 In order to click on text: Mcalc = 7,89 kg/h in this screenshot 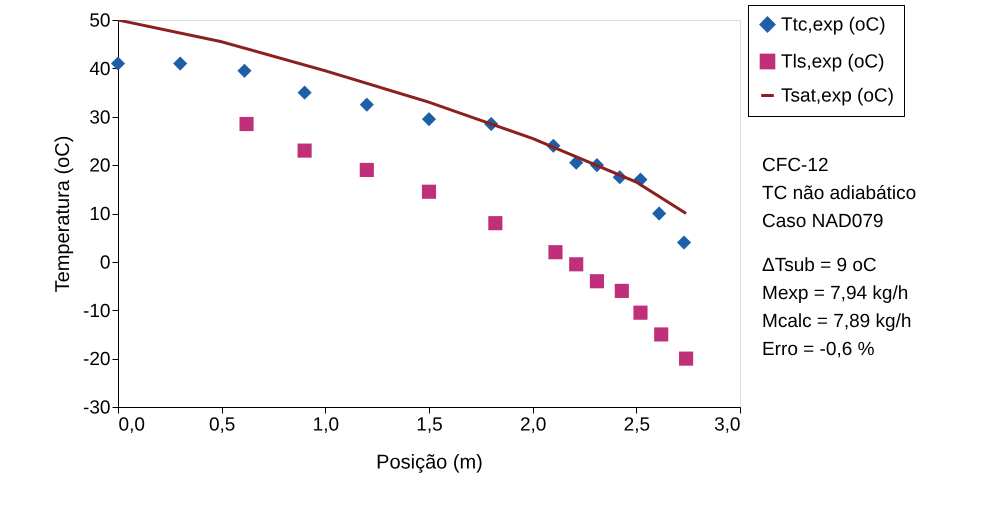, I will do `click(837, 321)`.